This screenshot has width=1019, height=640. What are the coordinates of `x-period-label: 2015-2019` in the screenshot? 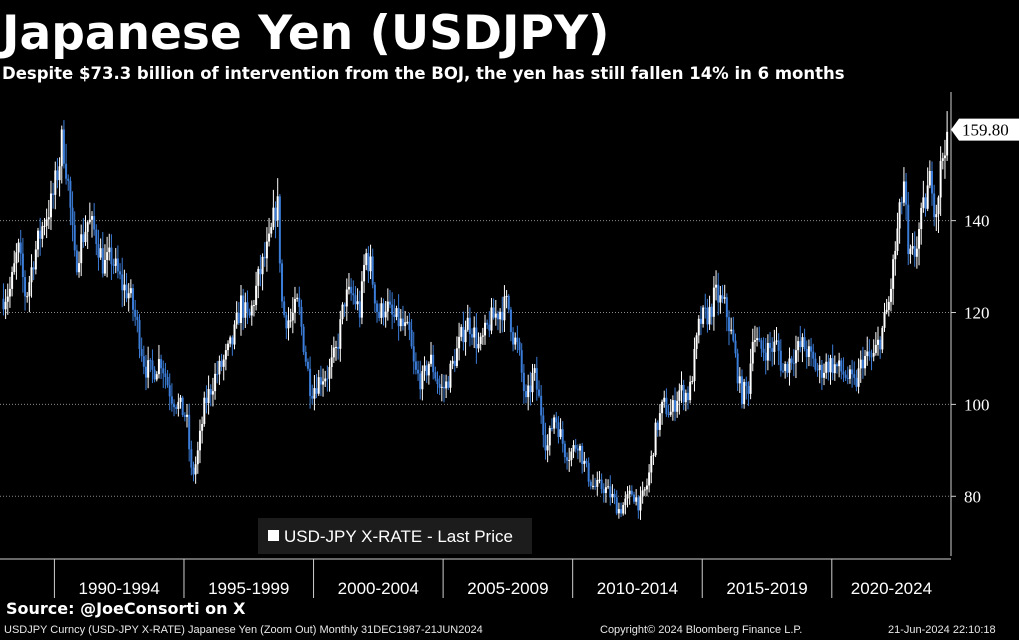 It's located at (766, 588).